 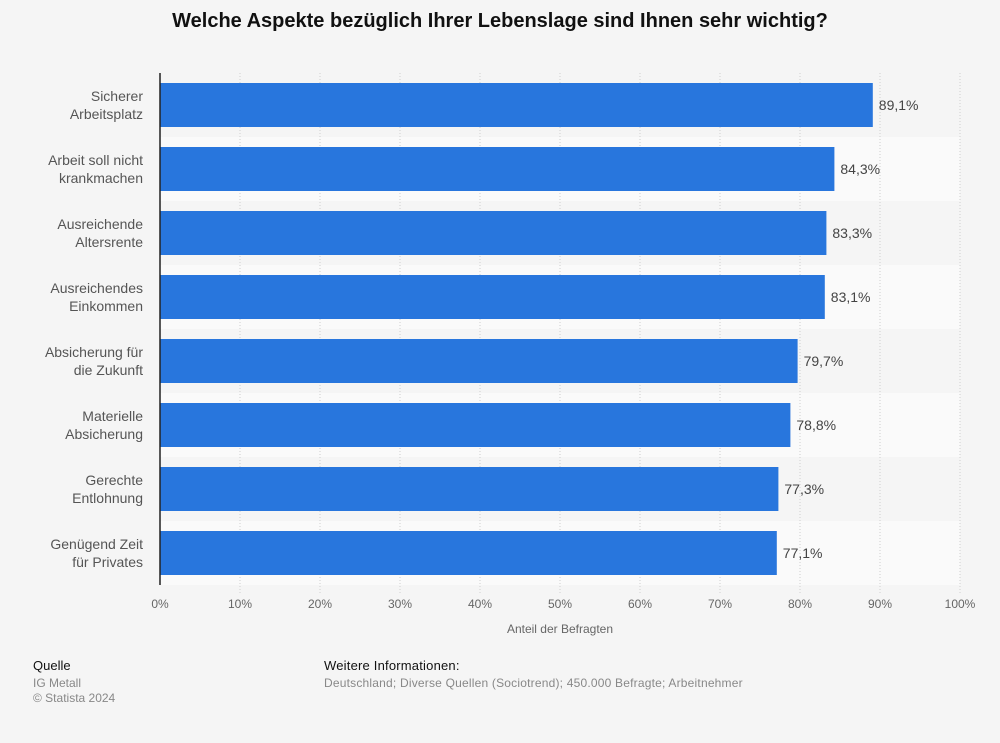 What do you see at coordinates (804, 489) in the screenshot?
I see `value-label: 77,3%` at bounding box center [804, 489].